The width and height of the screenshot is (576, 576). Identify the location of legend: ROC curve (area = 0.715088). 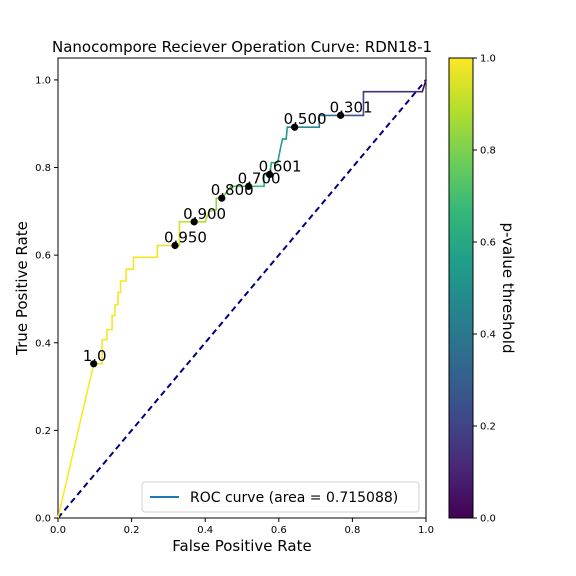
(280, 497).